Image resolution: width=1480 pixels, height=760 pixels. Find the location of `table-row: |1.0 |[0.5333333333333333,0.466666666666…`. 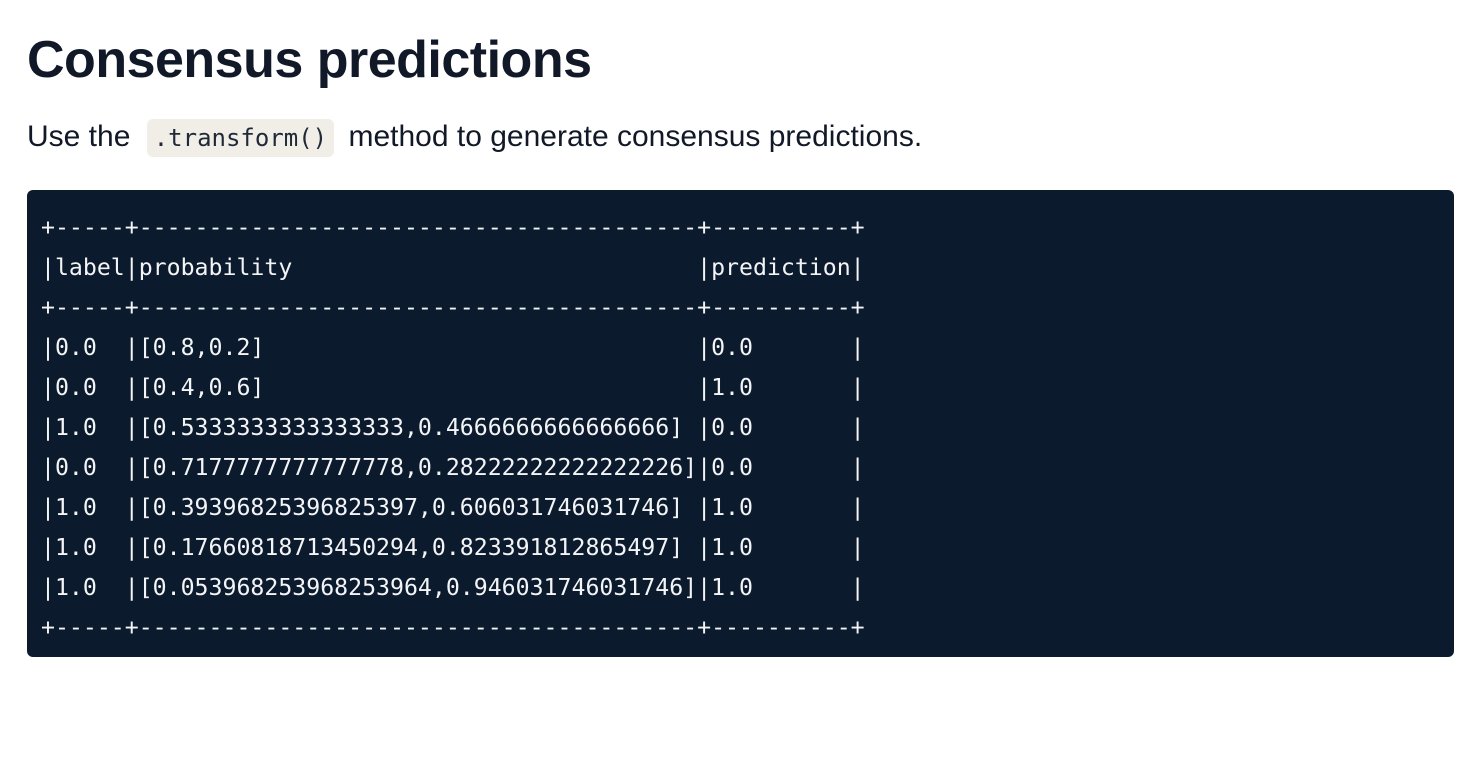

table-row: |1.0 |[0.5333333333333333,0.466666666666… is located at coordinates (453, 427).